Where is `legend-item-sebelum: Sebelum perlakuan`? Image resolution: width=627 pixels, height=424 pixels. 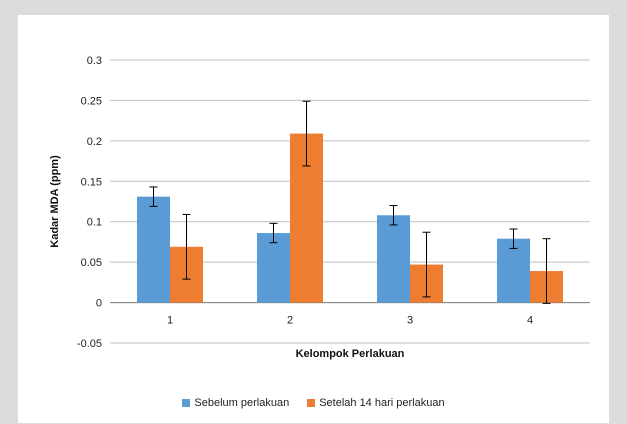 legend-item-sebelum: Sebelum perlakuan is located at coordinates (235, 403).